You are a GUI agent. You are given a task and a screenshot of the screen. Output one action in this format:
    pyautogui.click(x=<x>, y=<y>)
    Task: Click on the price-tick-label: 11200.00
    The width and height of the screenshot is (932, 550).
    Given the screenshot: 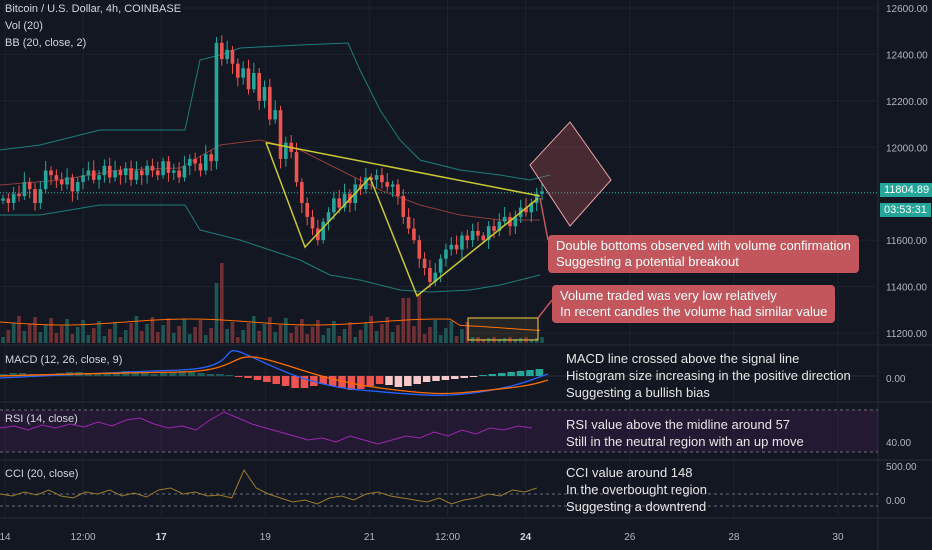 What is the action you would take?
    pyautogui.click(x=906, y=334)
    